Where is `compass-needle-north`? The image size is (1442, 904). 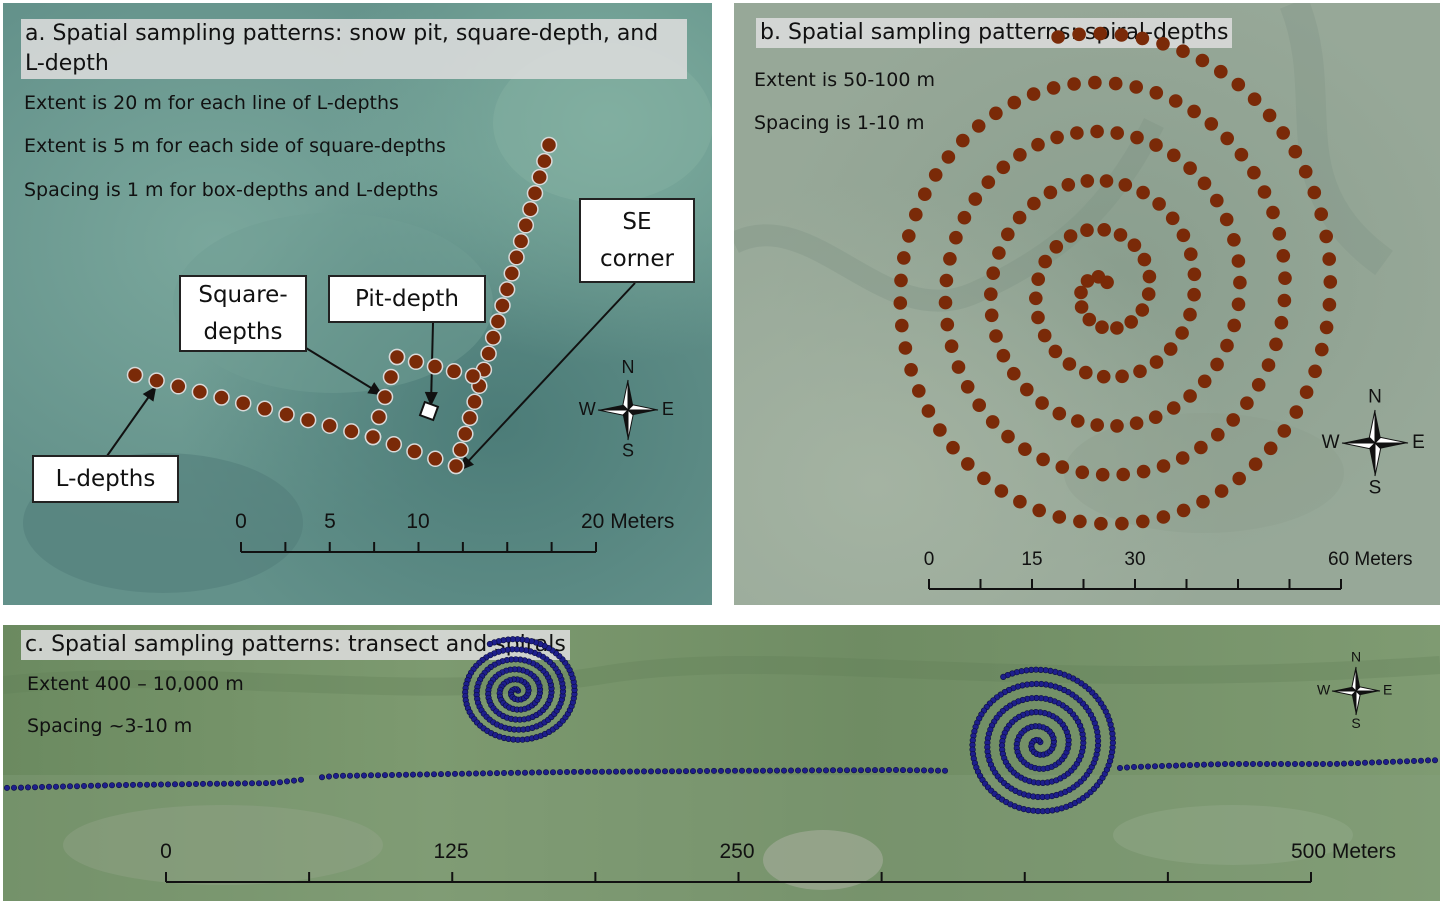
compass-needle-north is located at coordinates (1358, 679).